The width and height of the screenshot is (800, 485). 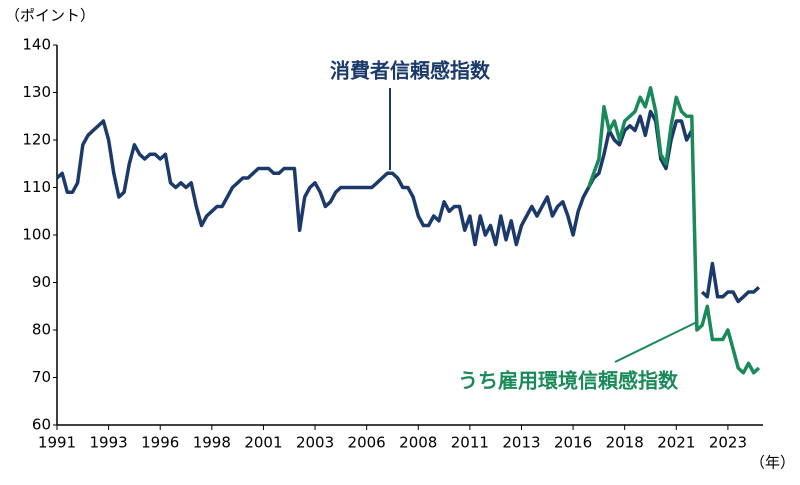 What do you see at coordinates (36, 235) in the screenshot?
I see `y-tick-label: 100` at bounding box center [36, 235].